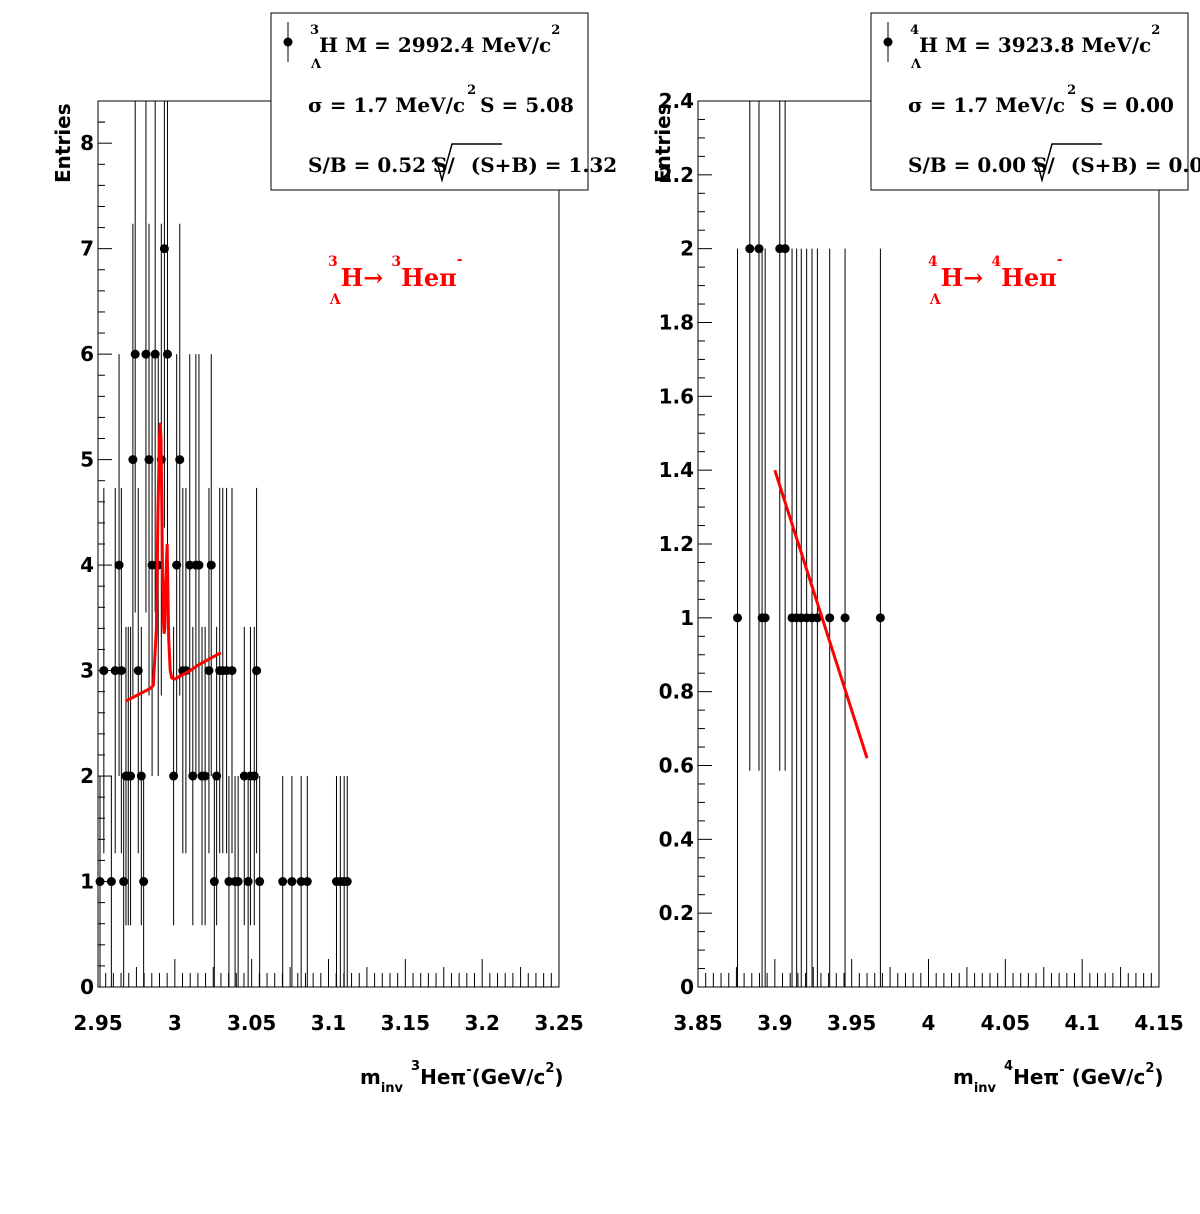 The height and width of the screenshot is (1214, 1200). I want to click on right-y-tick-label: 1.8, so click(676, 323).